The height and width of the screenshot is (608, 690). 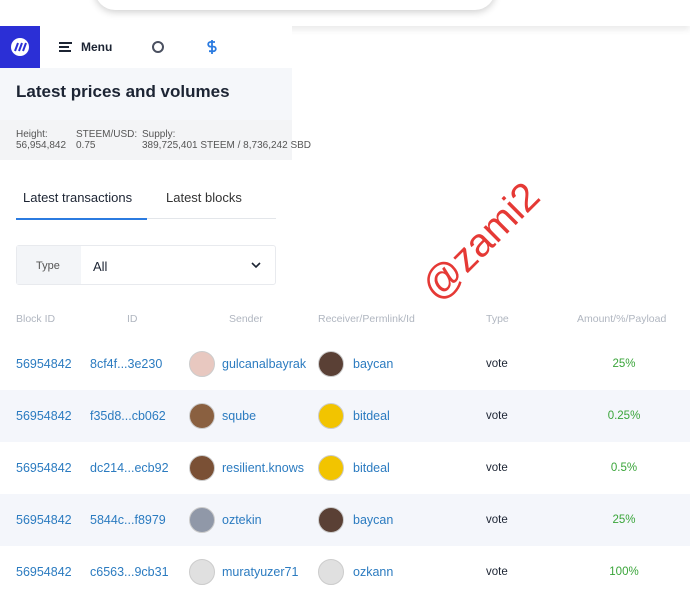 I want to click on stat-label: Supply:, so click(x=159, y=134).